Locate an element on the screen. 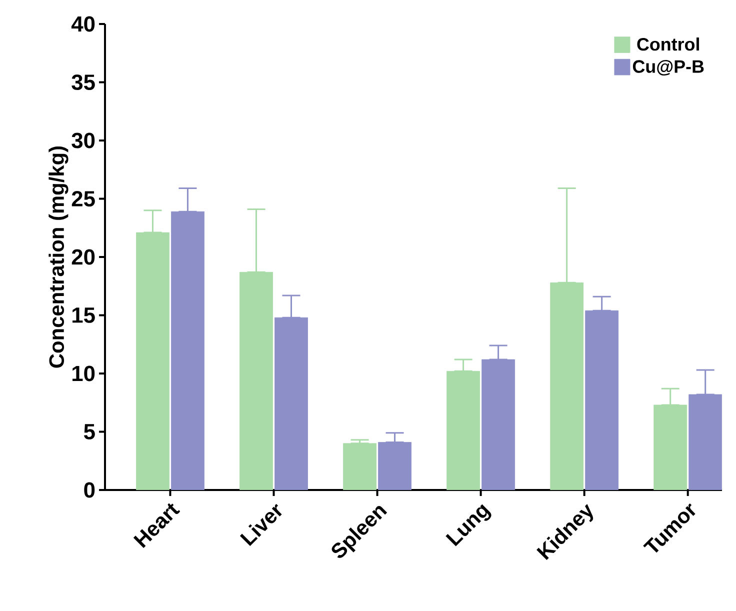  legend-label: Control is located at coordinates (668, 44).